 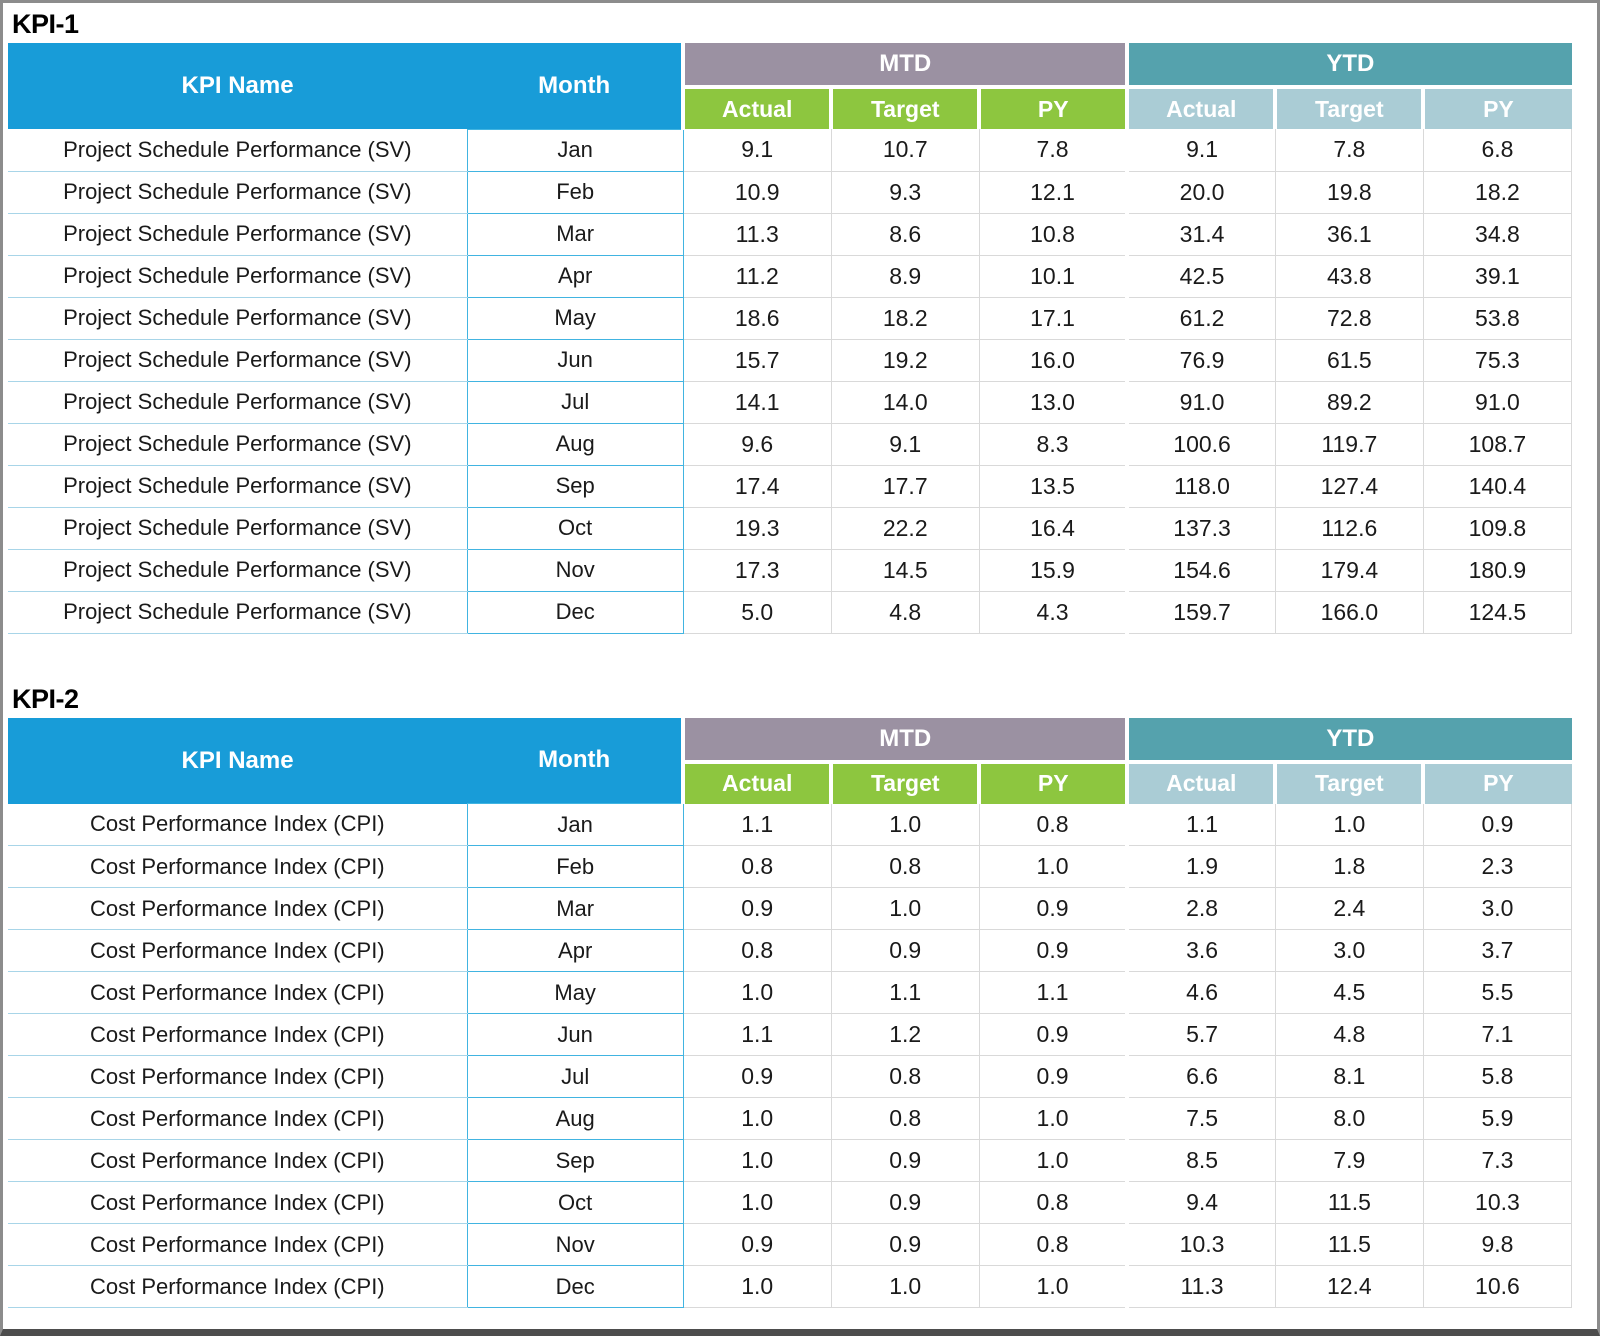 What do you see at coordinates (1349, 1076) in the screenshot?
I see `ytd-target-cell: 8.1` at bounding box center [1349, 1076].